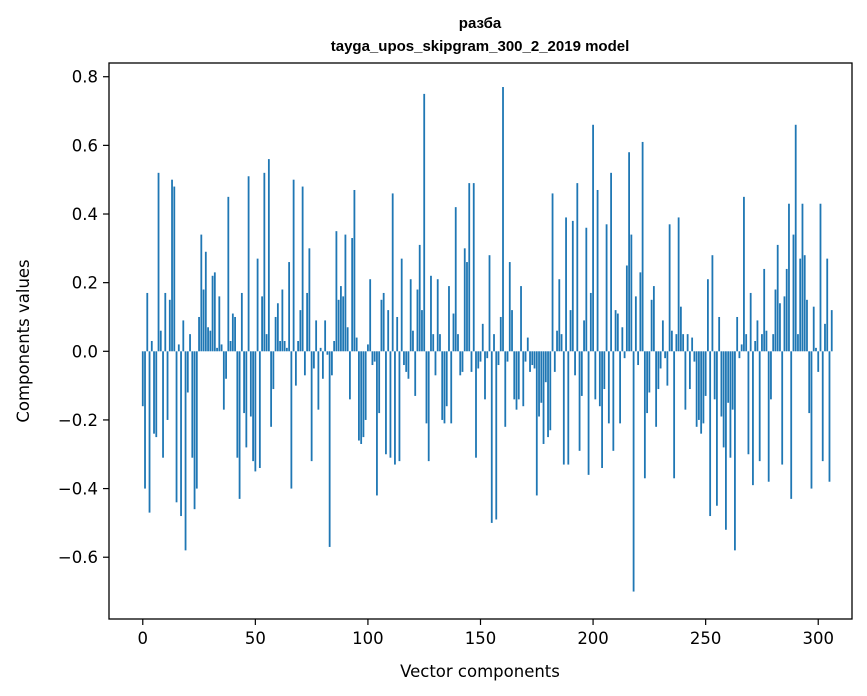  What do you see at coordinates (143, 638) in the screenshot?
I see `x-tick-label: 0` at bounding box center [143, 638].